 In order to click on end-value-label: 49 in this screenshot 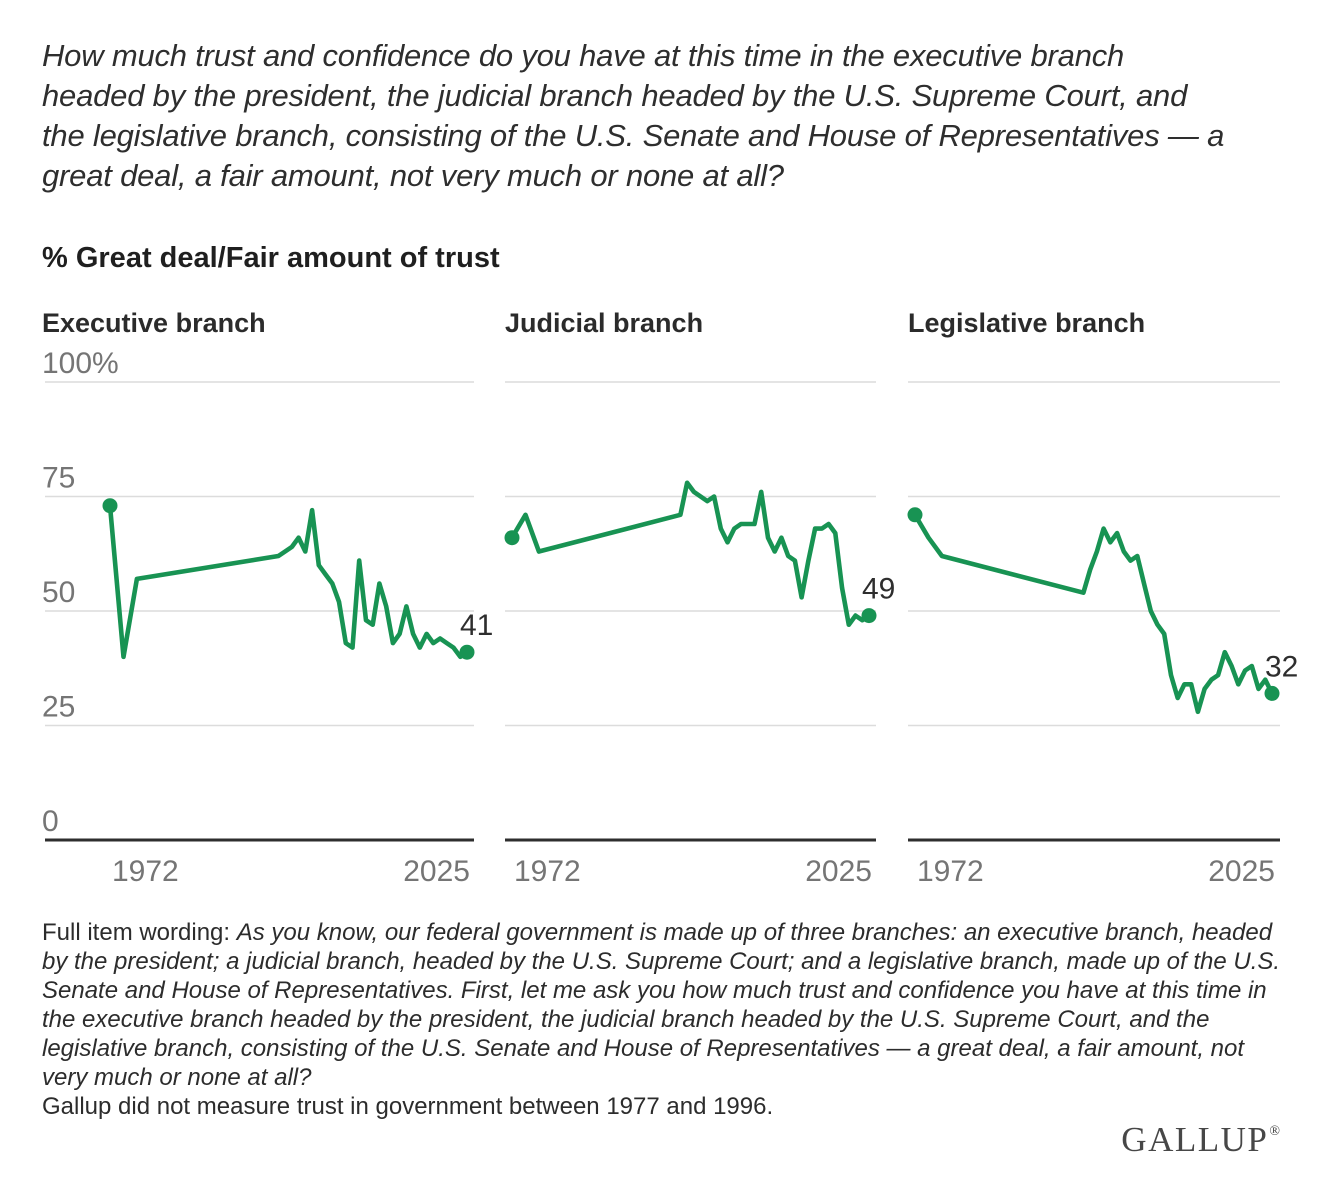, I will do `click(878, 589)`.